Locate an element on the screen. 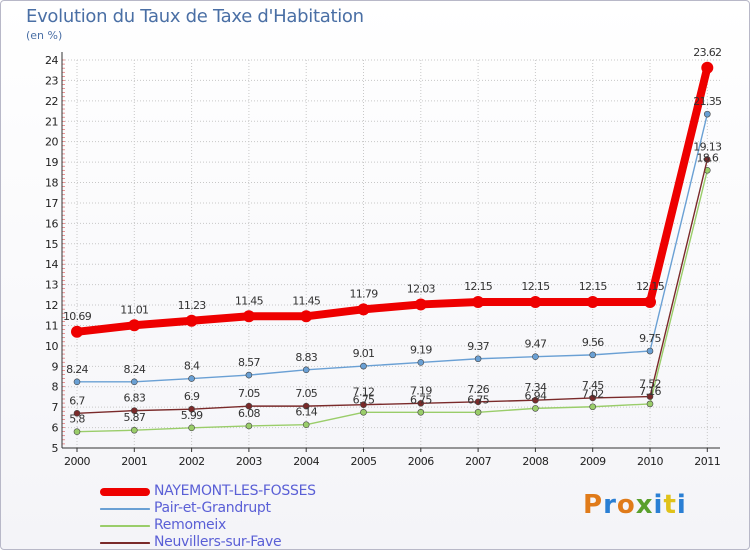 The height and width of the screenshot is (552, 750). data-label: 8.4 is located at coordinates (192, 366).